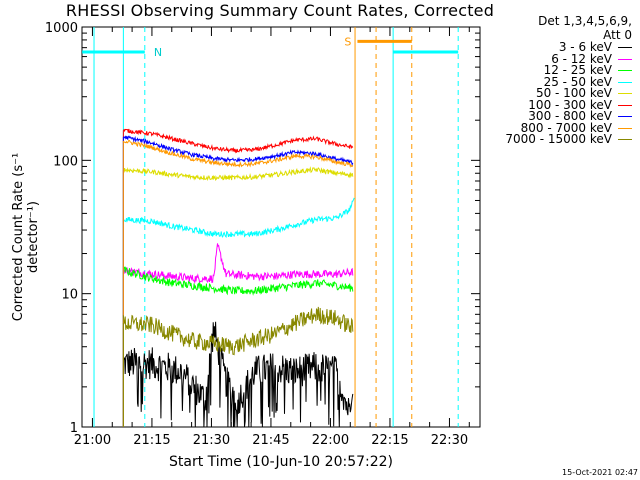  What do you see at coordinates (69, 295) in the screenshot?
I see `y-tick-label: 10` at bounding box center [69, 295].